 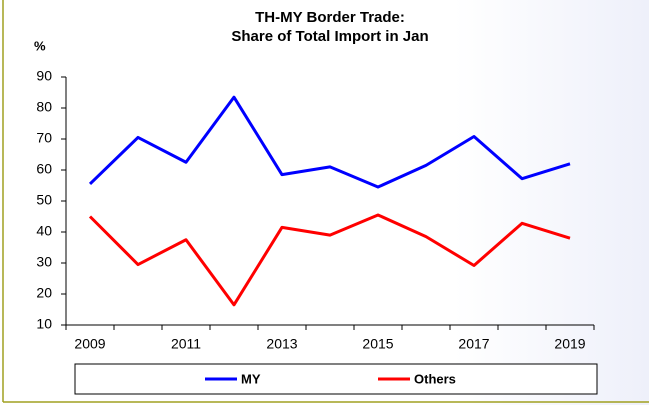 I want to click on y-tick-label: 60, so click(x=44, y=169).